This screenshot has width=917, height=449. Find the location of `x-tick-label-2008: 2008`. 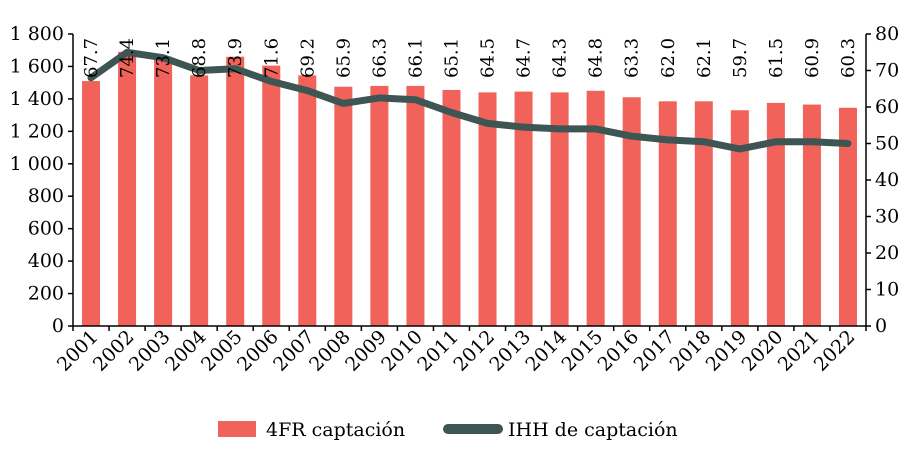

x-tick-label-2008: 2008 is located at coordinates (330, 351).